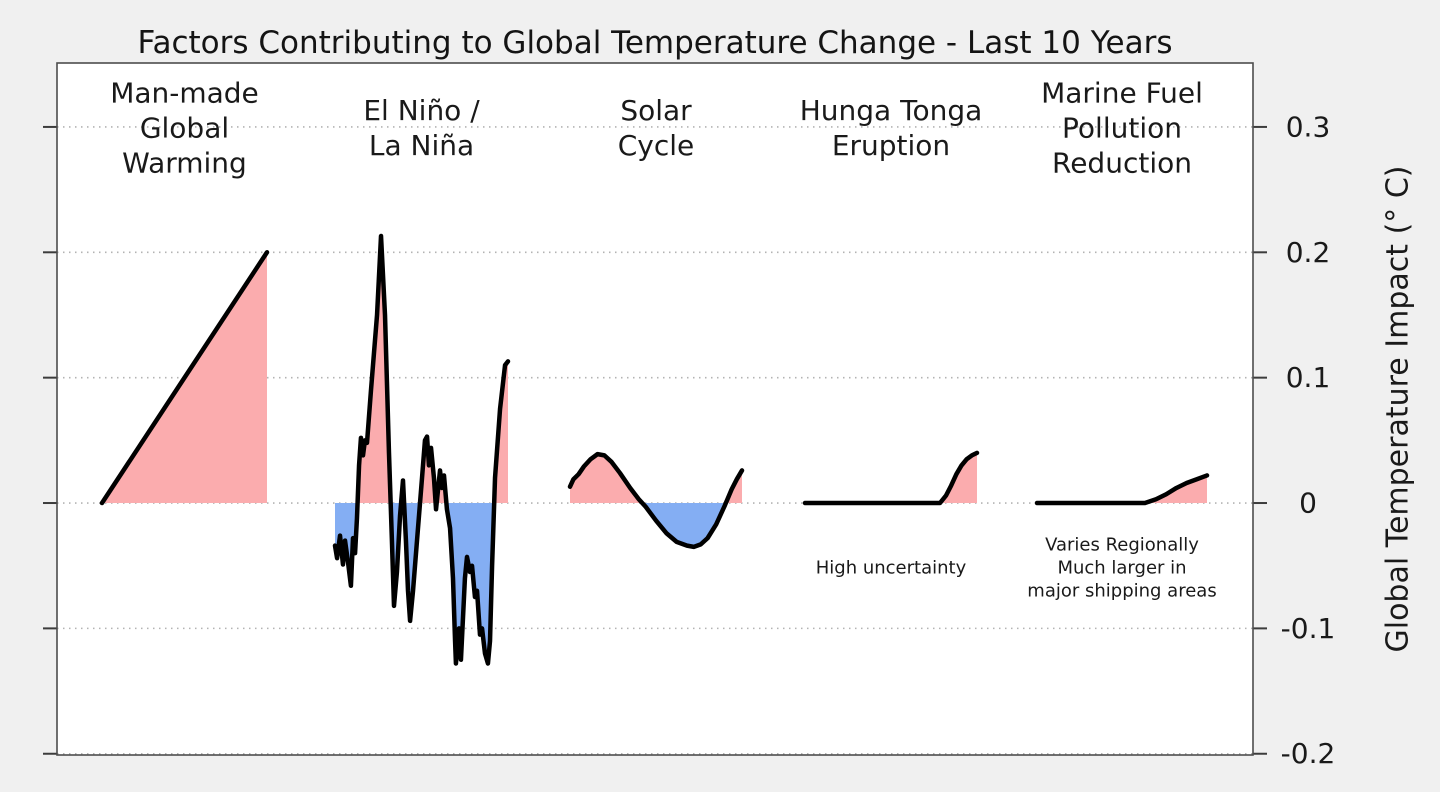 This screenshot has width=1440, height=792. What do you see at coordinates (184, 128) in the screenshot?
I see `panel-label: Global` at bounding box center [184, 128].